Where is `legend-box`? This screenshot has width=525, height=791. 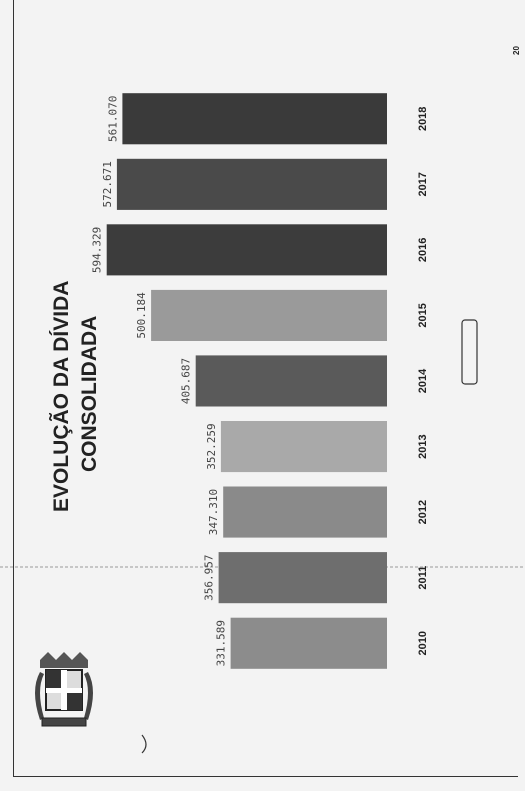
legend-box is located at coordinates (469, 352).